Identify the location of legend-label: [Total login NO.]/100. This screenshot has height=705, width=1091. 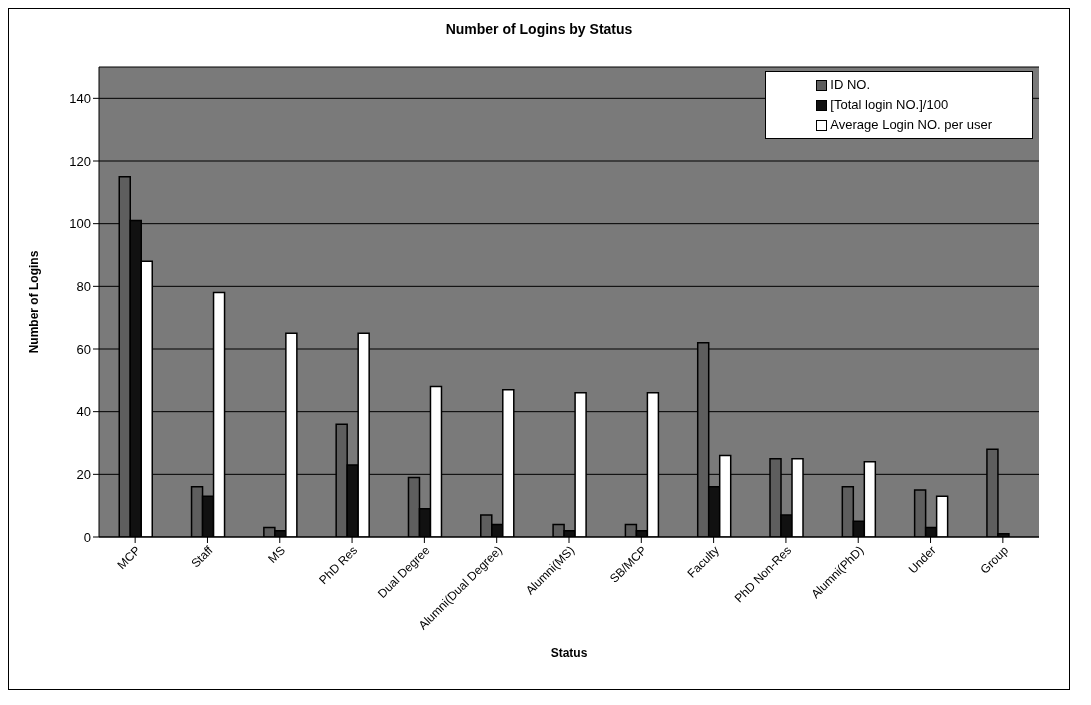
(889, 105).